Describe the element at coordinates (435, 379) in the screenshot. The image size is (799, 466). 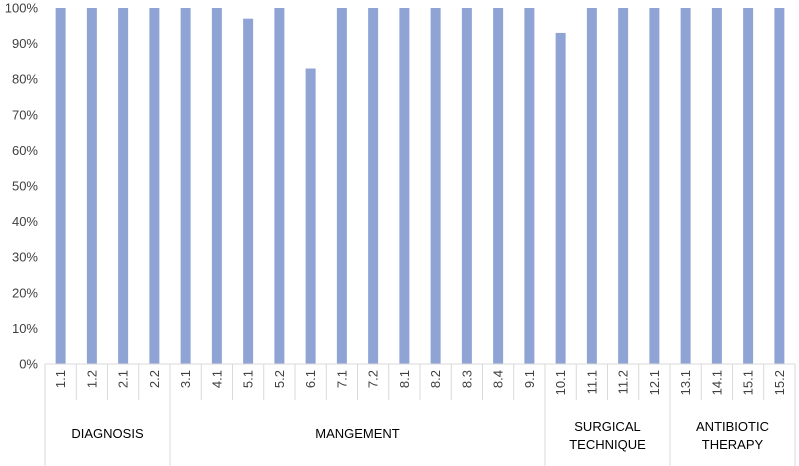
I see `x-tick-label: 8.2` at that location.